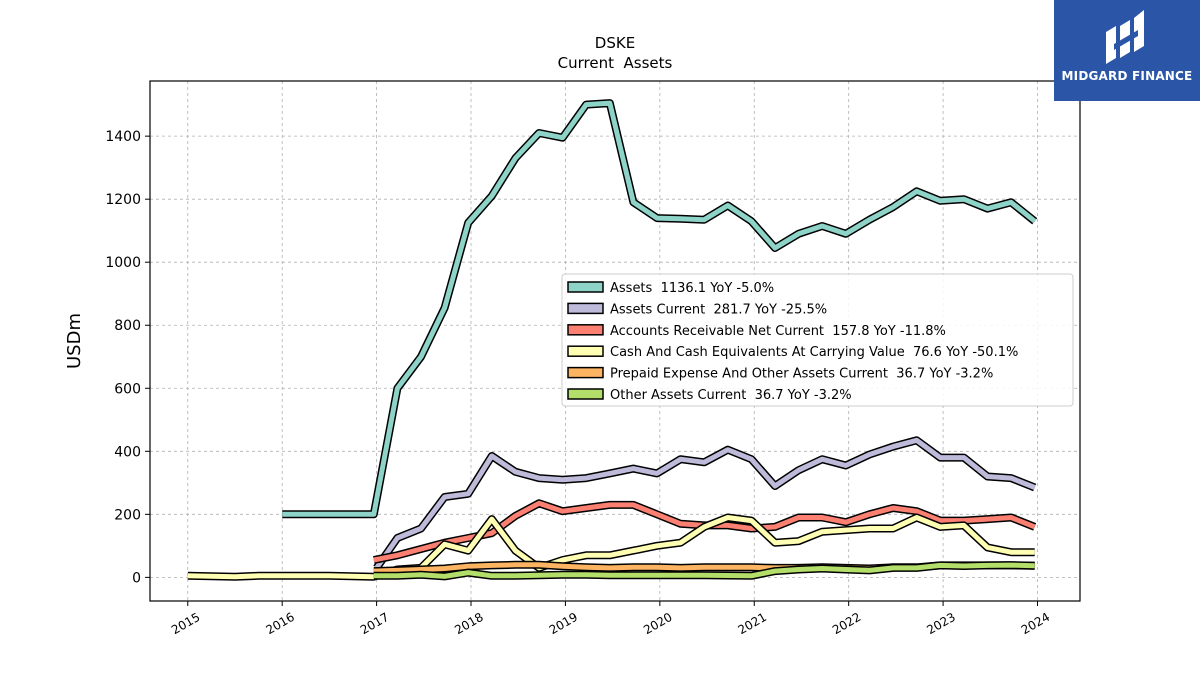 The height and width of the screenshot is (675, 1200). What do you see at coordinates (127, 357) in the screenshot?
I see `y-axis: 0 200 400 600 800 1000 1200 1400` at bounding box center [127, 357].